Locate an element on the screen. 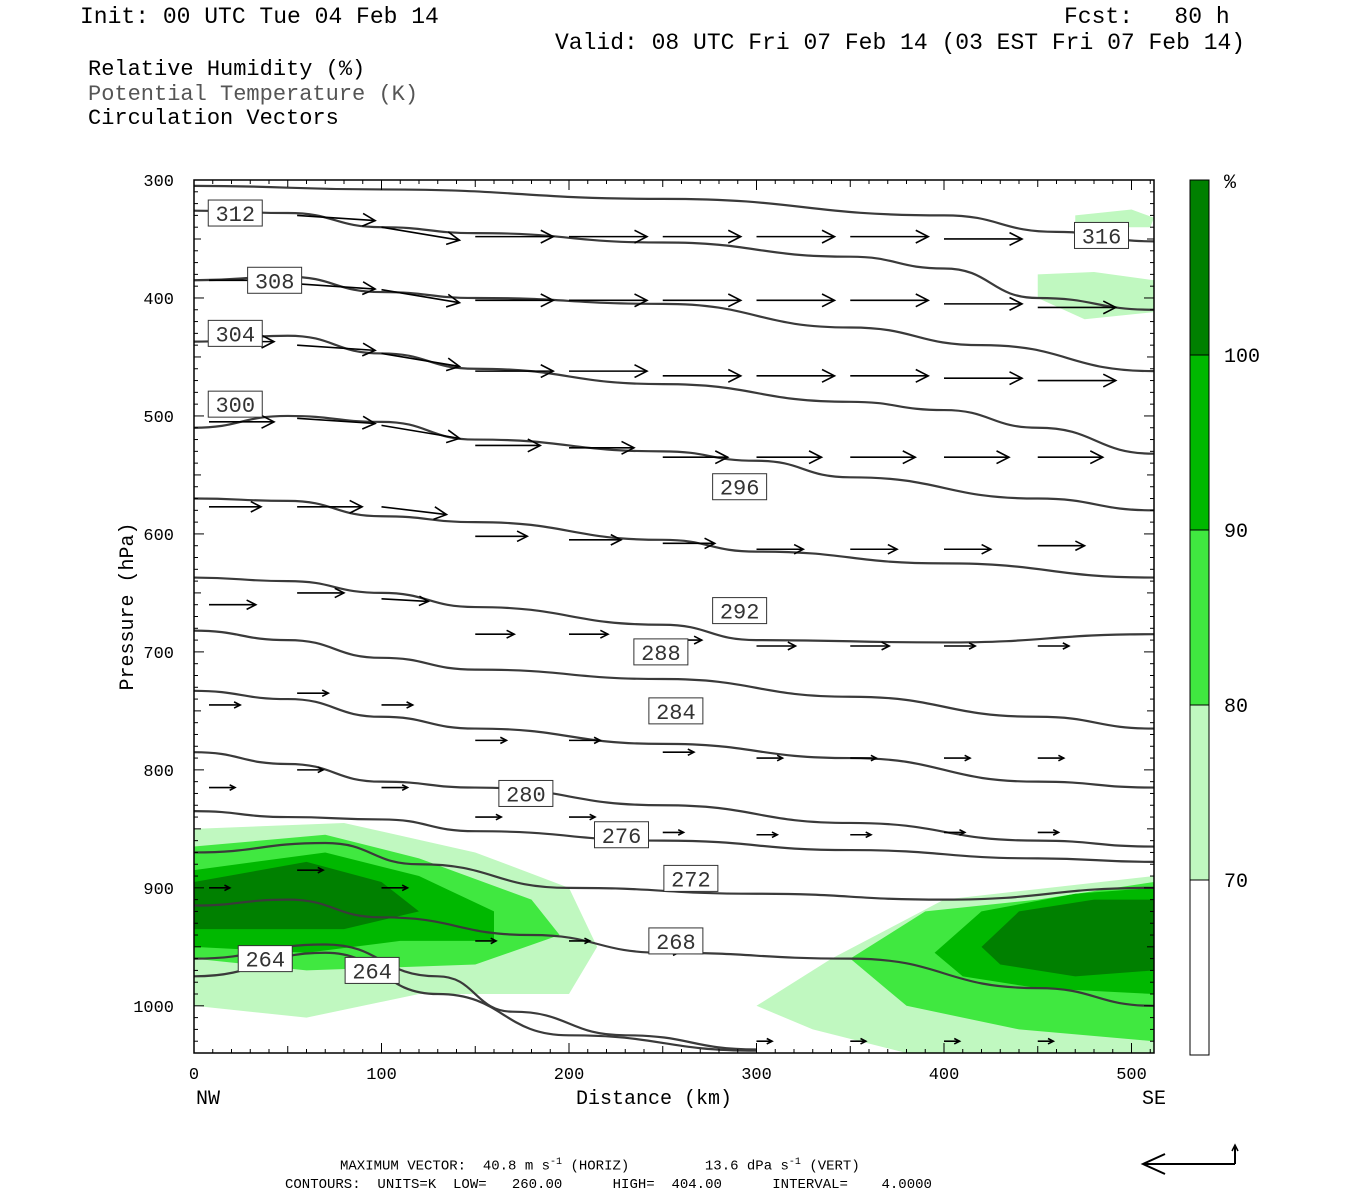 This screenshot has height=1200, width=1350. contour-label-264: 264 is located at coordinates (265, 959).